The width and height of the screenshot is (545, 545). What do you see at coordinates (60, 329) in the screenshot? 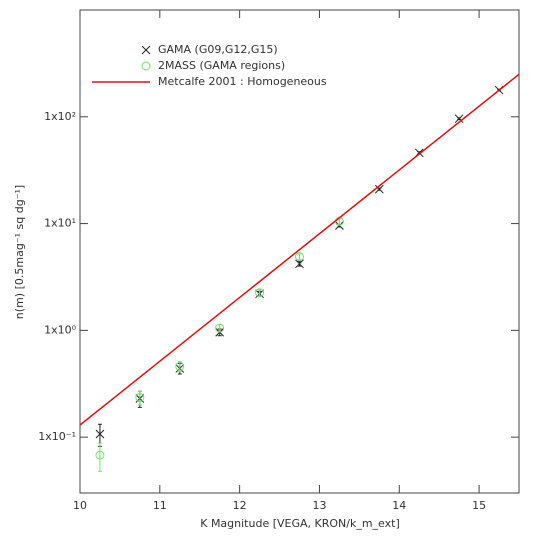
I see `y-tick-label: 1x10⁰` at bounding box center [60, 329].